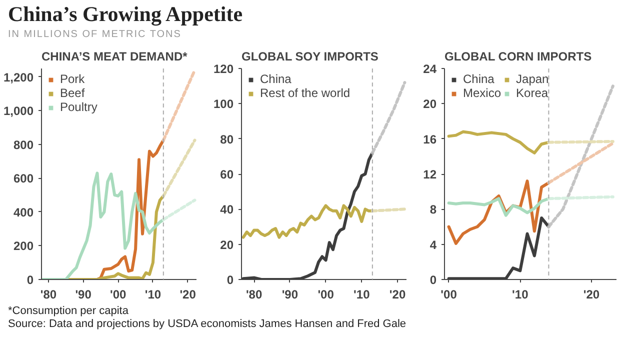 The image size is (630, 343). I want to click on legend-label: Rest of the world, so click(305, 93).